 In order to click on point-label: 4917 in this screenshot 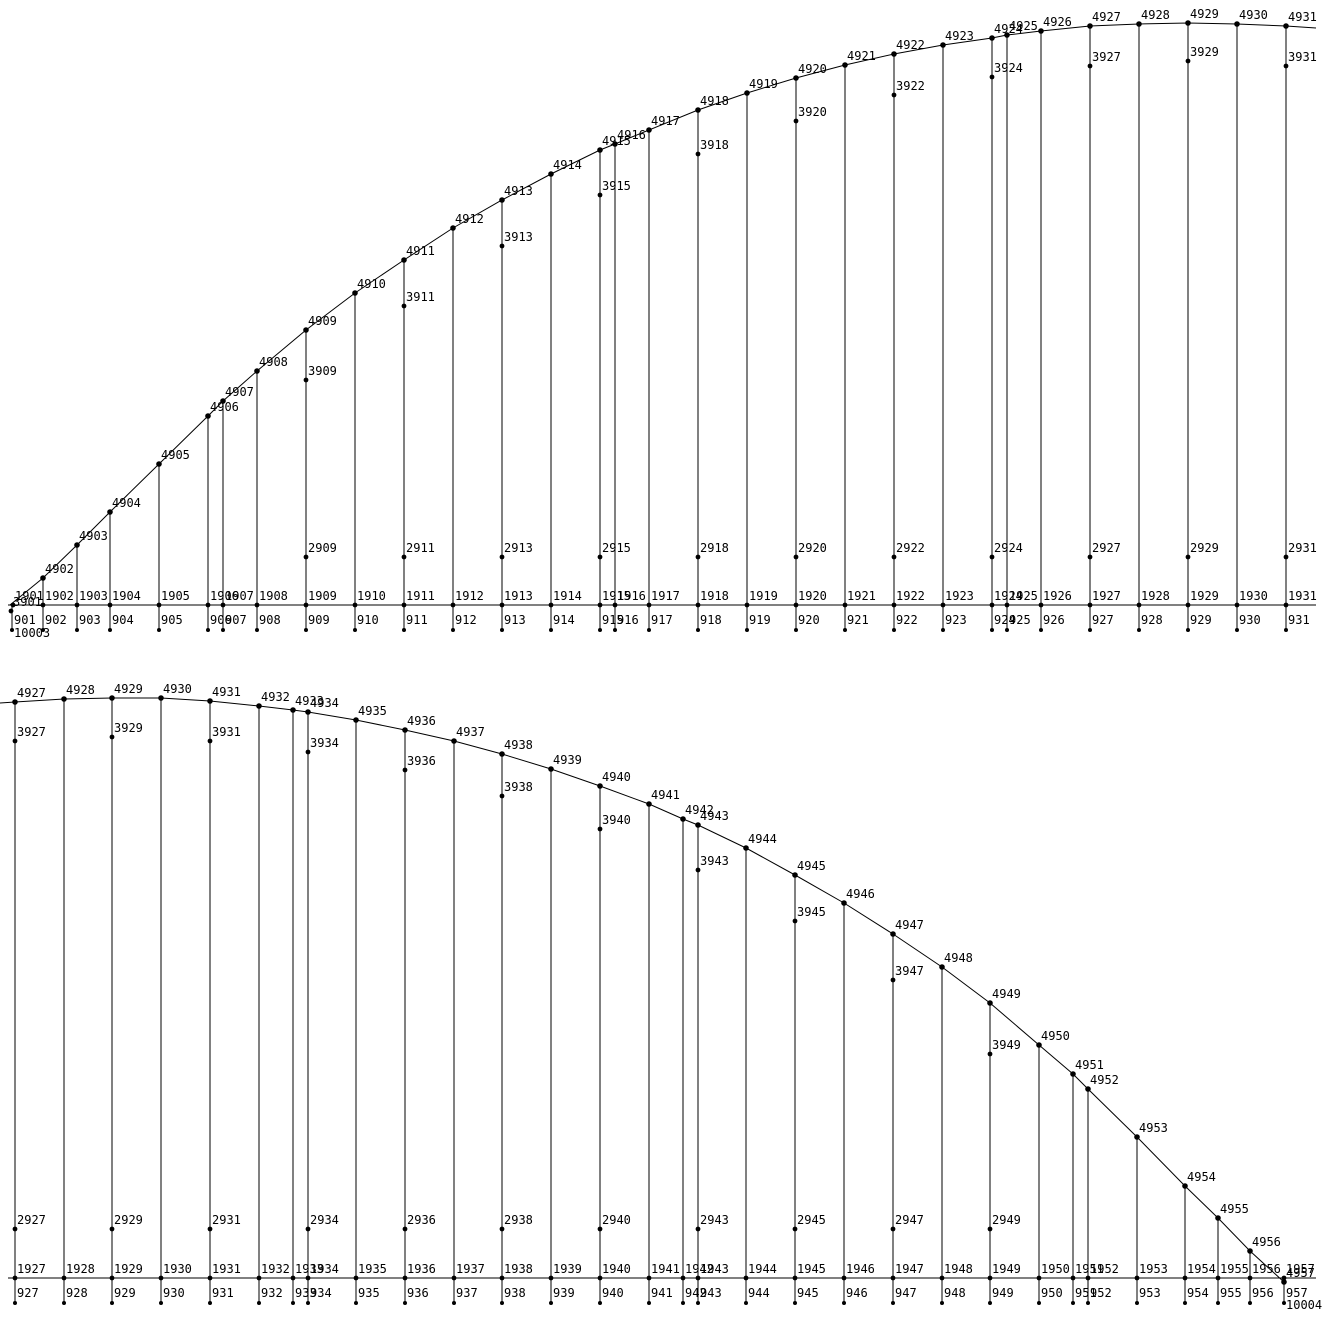, I will do `click(665, 121)`.